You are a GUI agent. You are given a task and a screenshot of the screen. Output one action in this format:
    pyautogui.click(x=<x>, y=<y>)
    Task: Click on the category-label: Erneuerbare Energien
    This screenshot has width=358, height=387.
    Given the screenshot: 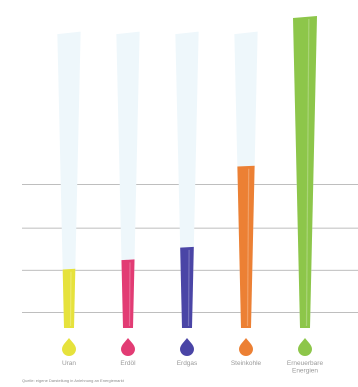 What is the action you would take?
    pyautogui.click(x=305, y=367)
    